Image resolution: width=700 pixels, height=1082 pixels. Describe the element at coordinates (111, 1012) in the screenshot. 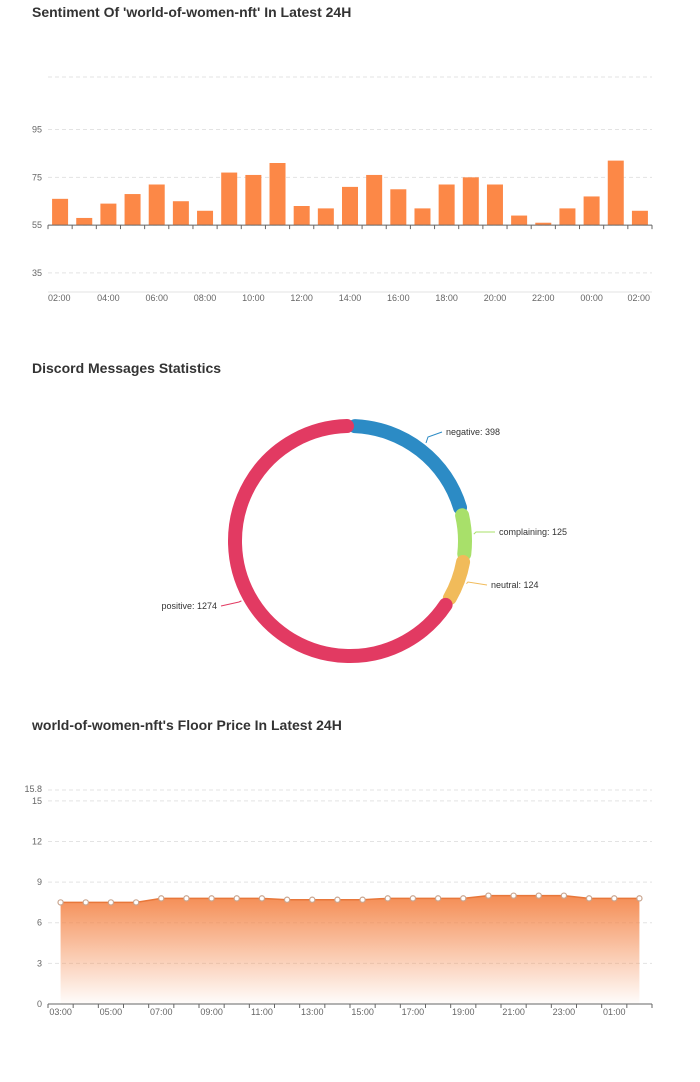

I see `x-tick-label: 05:00` at that location.